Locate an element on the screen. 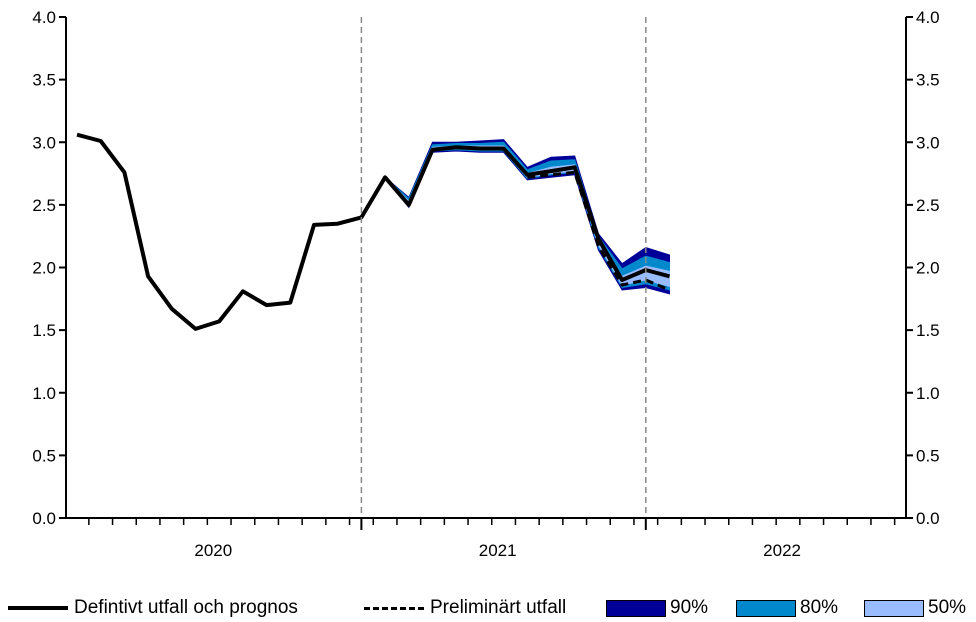  y-tick-label-left: 1.5 is located at coordinates (44, 330).